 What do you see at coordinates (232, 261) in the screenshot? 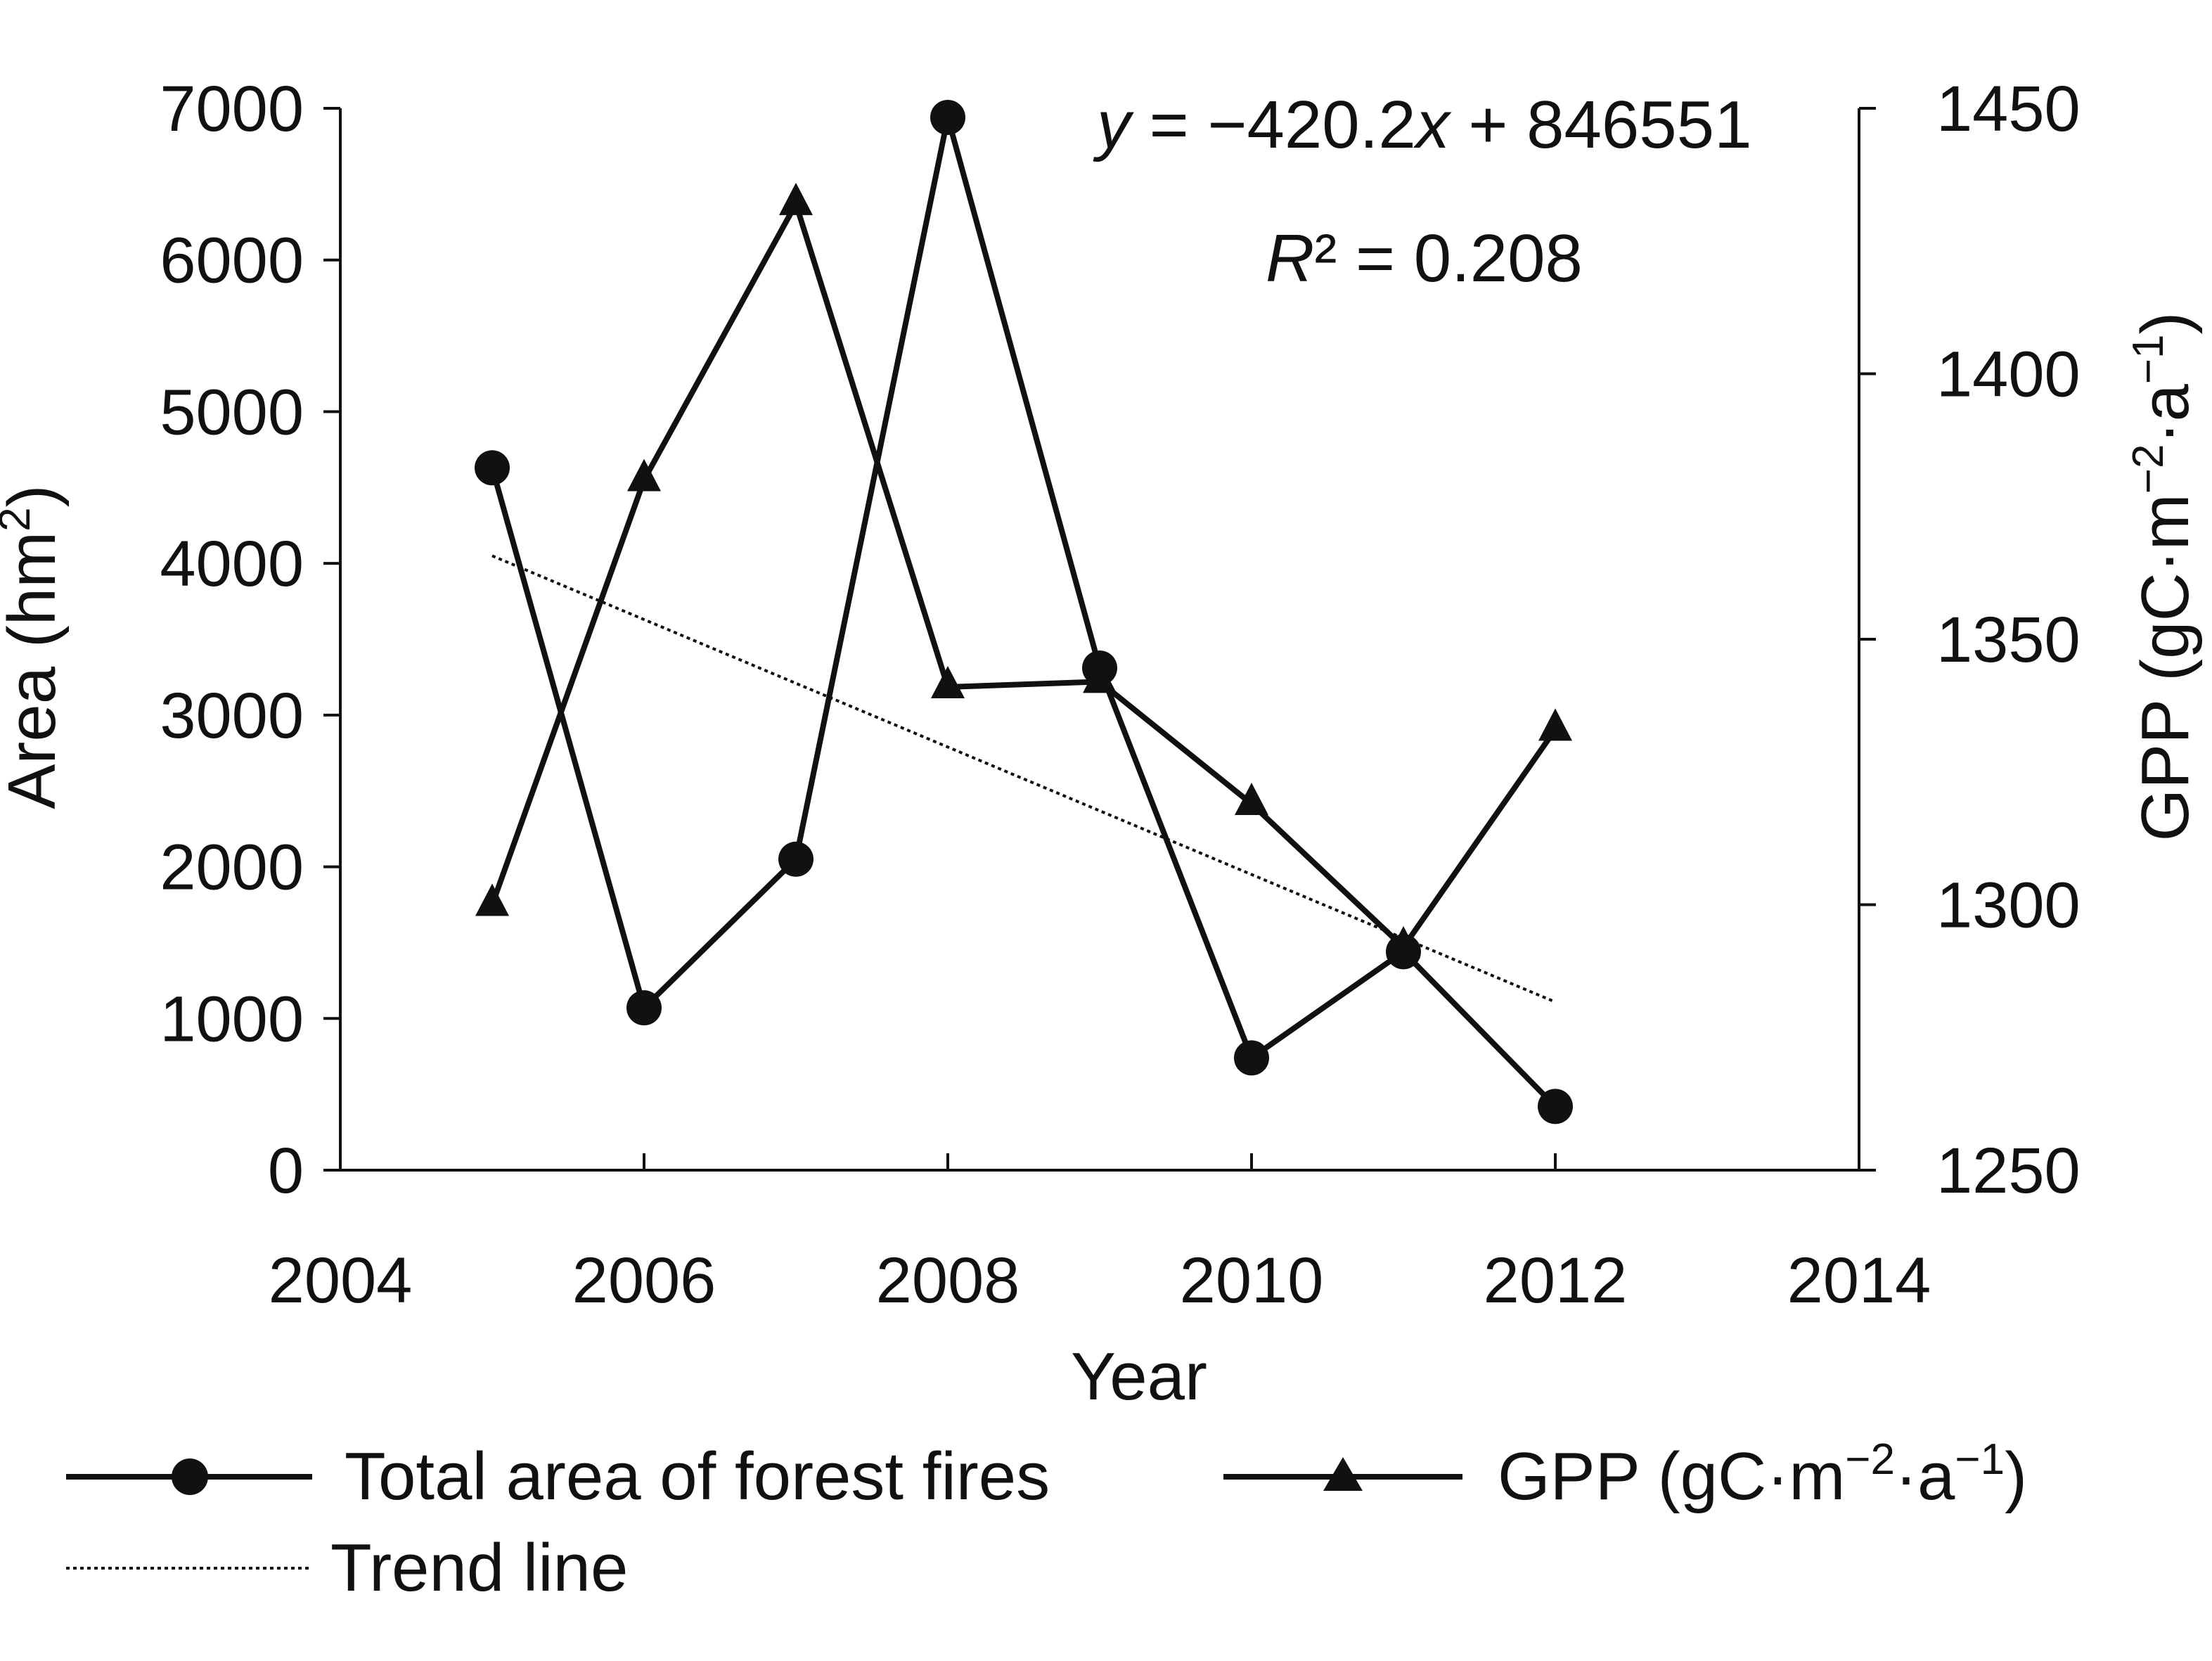
I see `y-left-tick-label: 6000` at bounding box center [232, 261].